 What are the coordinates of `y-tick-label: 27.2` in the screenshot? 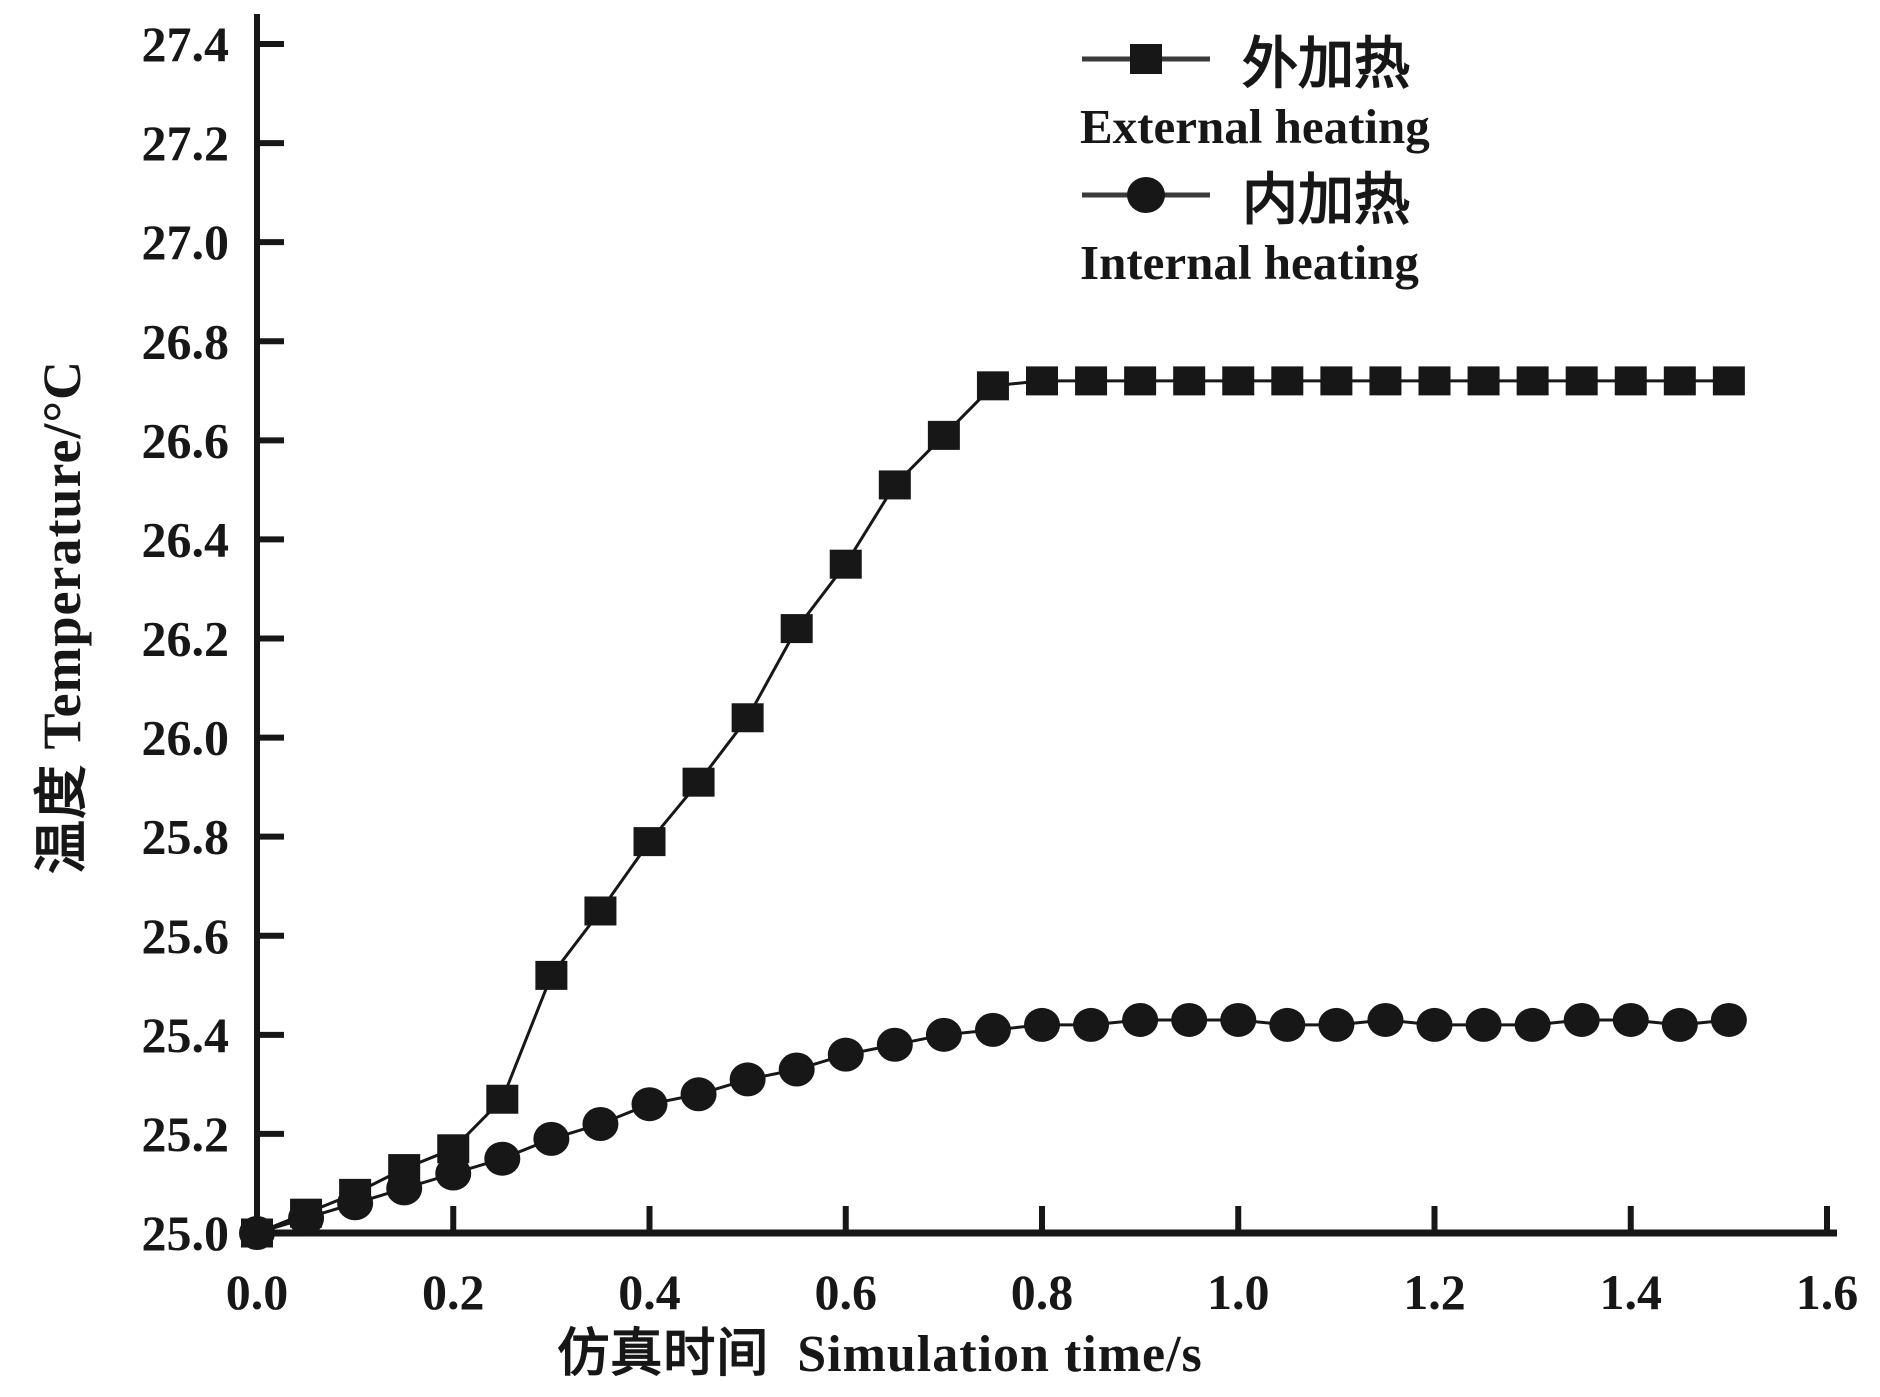 It's located at (186, 143).